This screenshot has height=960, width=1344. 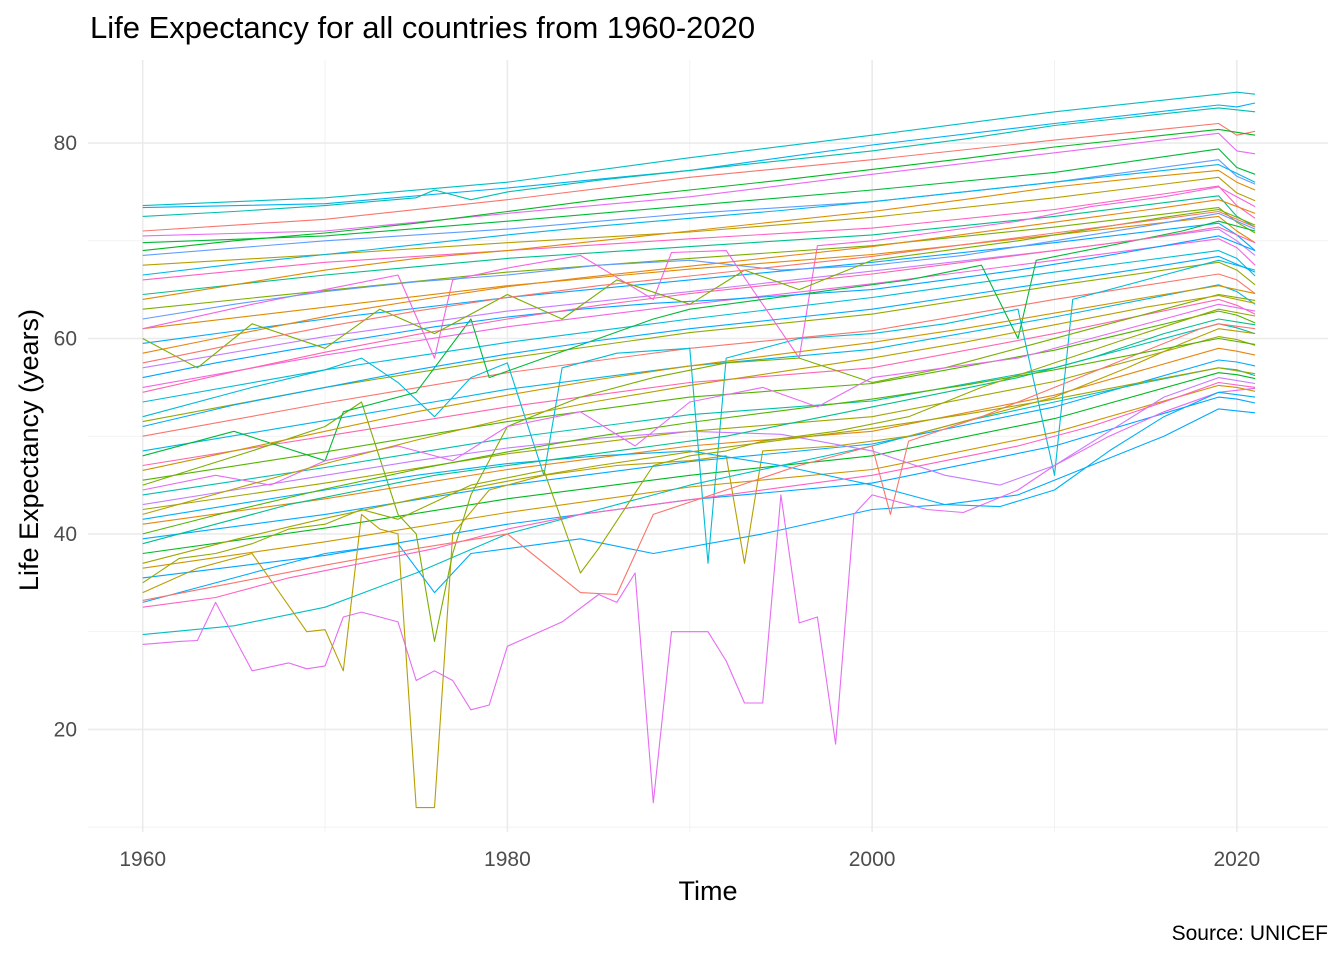 What do you see at coordinates (708, 891) in the screenshot?
I see `x-axis-label: Time` at bounding box center [708, 891].